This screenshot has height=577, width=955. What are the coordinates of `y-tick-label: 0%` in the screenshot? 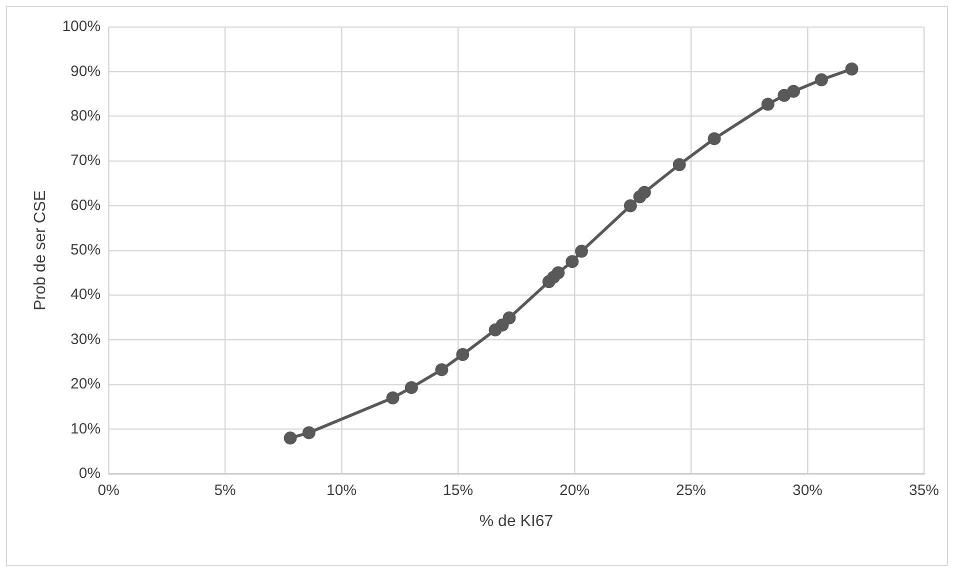 It's located at (89, 473).